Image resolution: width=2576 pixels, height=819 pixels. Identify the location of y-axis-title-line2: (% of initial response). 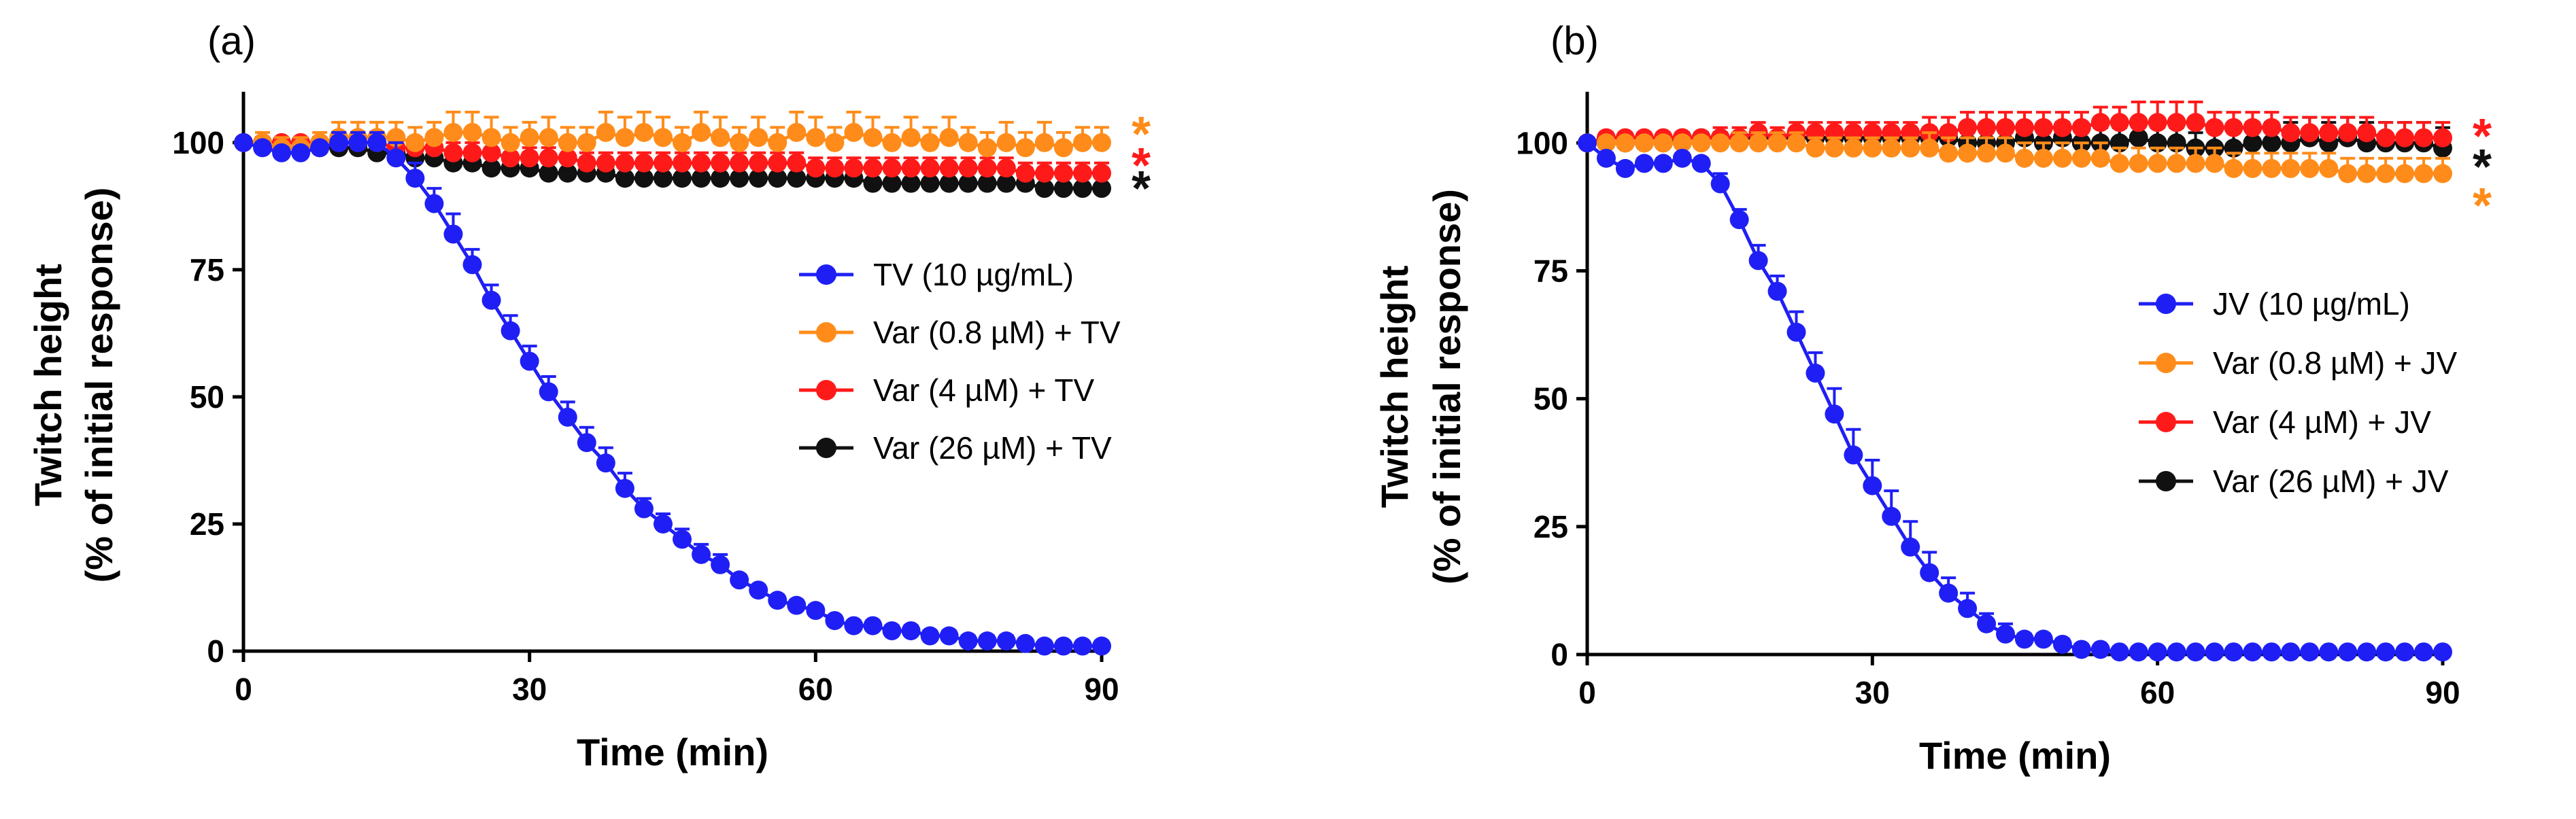
(99, 385).